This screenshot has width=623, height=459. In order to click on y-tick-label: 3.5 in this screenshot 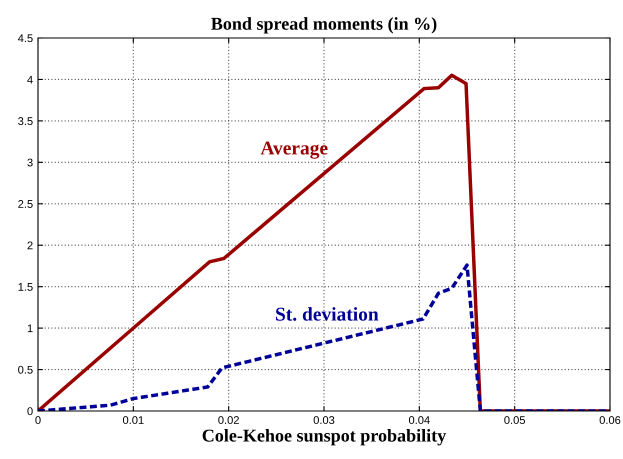, I will do `click(25, 121)`.